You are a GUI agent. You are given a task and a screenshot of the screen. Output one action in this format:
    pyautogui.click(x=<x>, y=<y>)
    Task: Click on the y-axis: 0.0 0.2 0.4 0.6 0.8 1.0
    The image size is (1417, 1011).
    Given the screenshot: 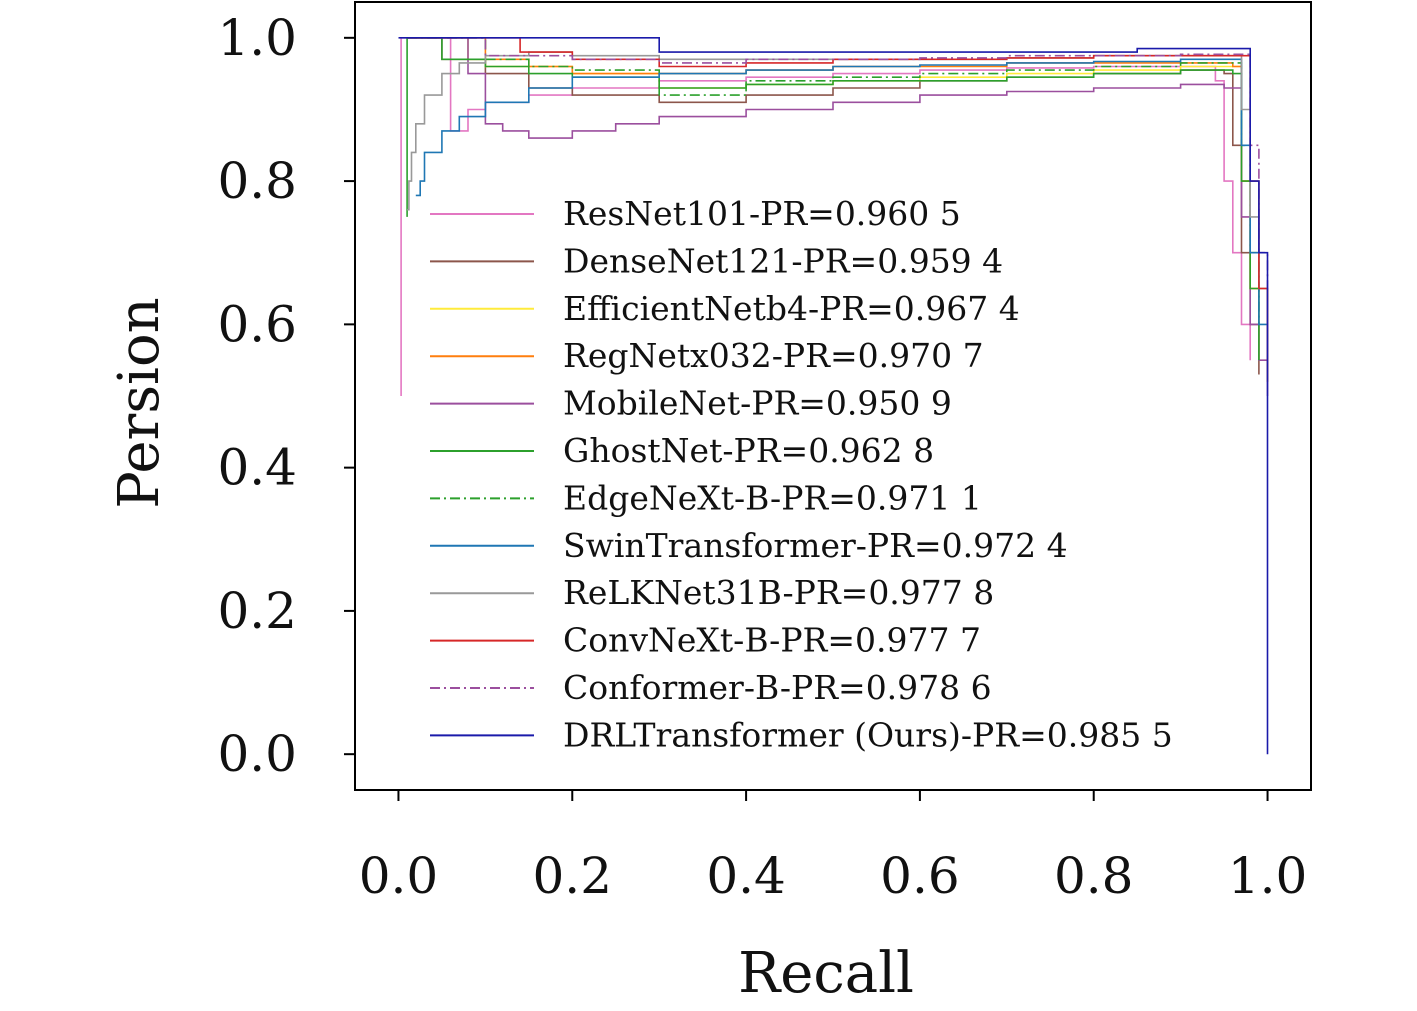 What is the action you would take?
    pyautogui.click(x=286, y=396)
    